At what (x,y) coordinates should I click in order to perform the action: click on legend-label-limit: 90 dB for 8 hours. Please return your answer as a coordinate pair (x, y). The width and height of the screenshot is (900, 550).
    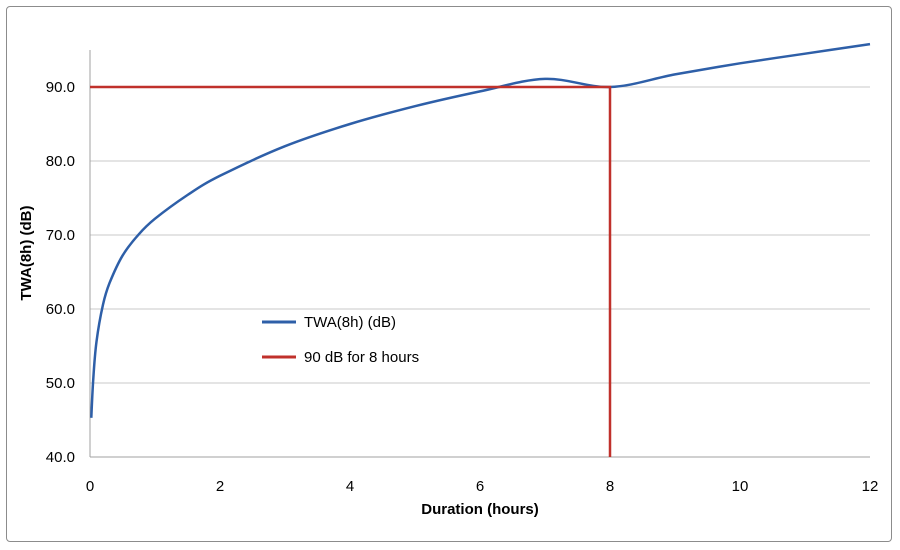
    Looking at the image, I should click on (361, 357).